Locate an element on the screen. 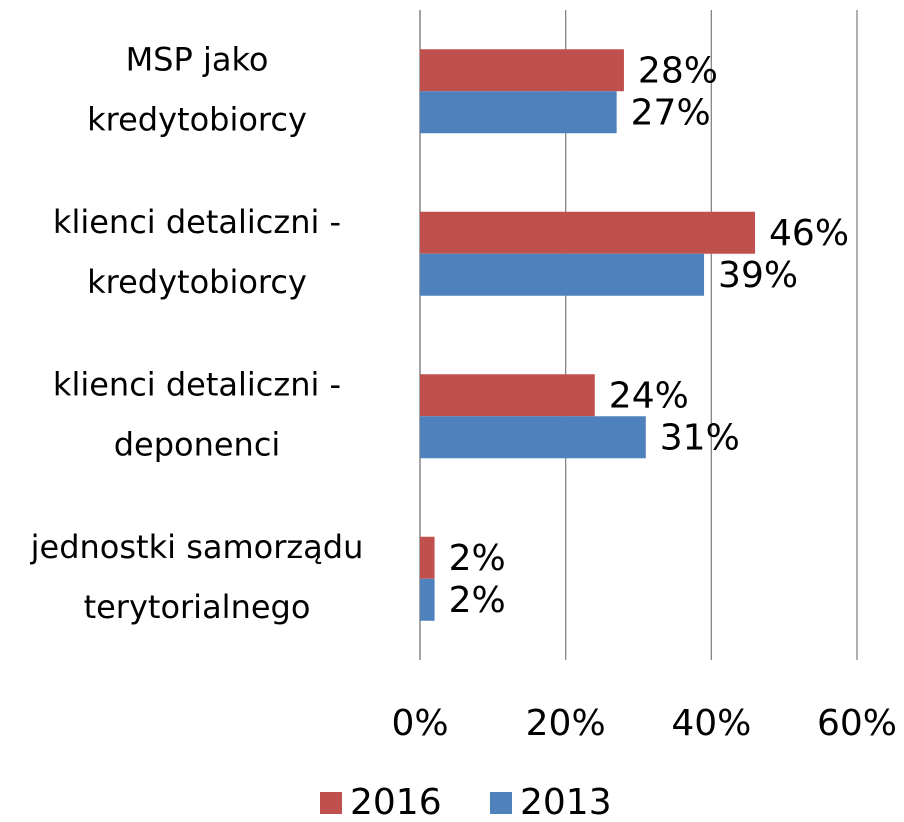  x-tick-label: 60% is located at coordinates (857, 723).